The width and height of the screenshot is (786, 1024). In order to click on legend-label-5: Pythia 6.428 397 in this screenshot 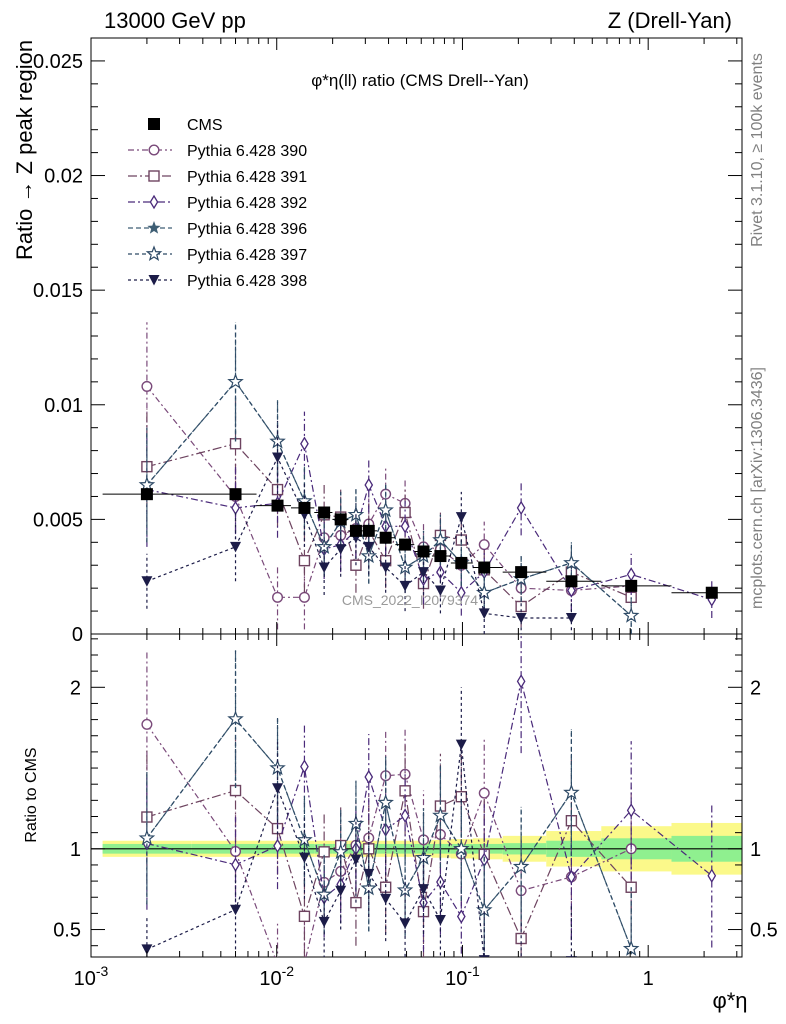, I will do `click(247, 255)`.